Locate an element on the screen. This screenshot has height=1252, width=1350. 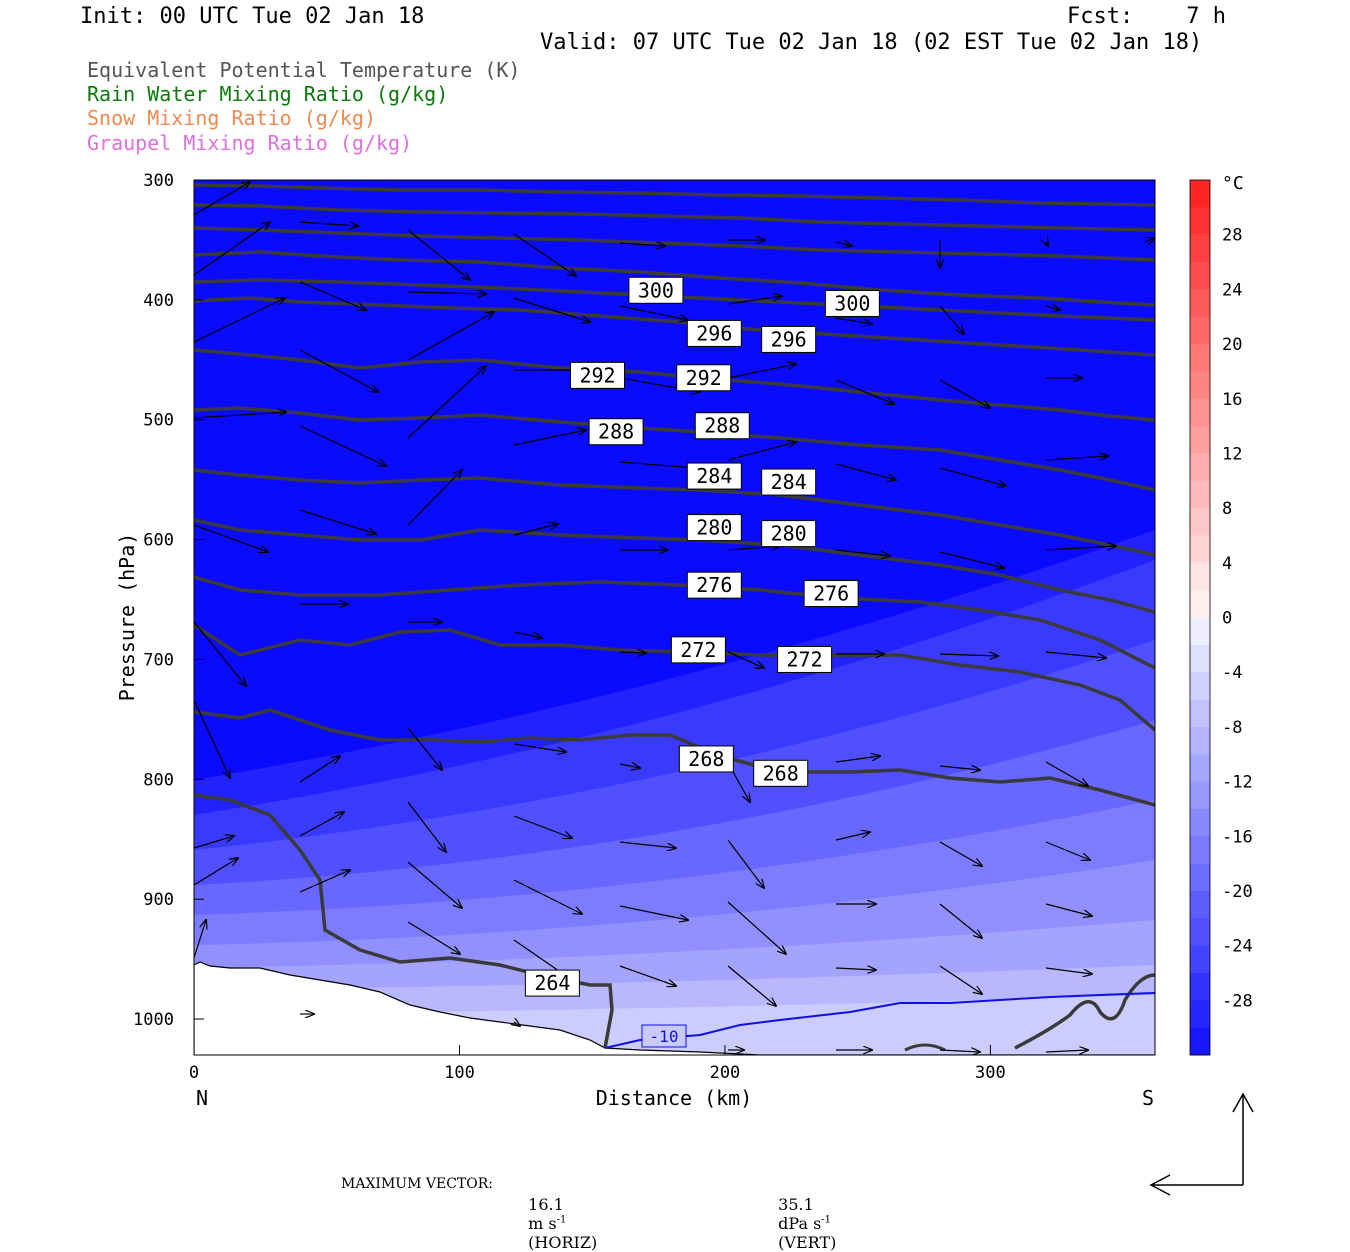
colorbar-tick-label: 28 is located at coordinates (1232, 236).